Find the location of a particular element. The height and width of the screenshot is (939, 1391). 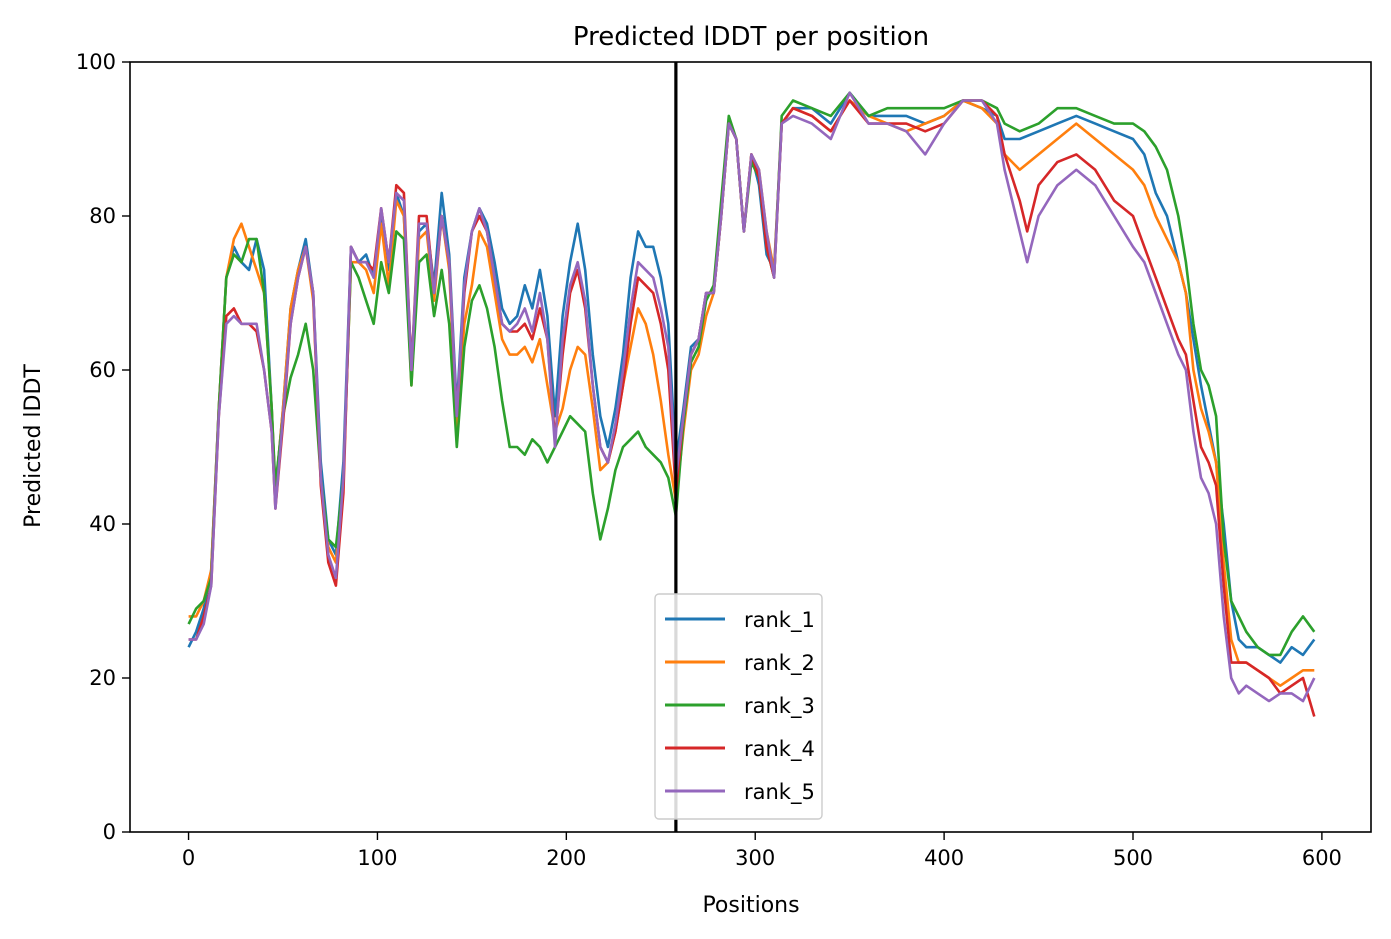

y-axis-label: Predicted lDDT is located at coordinates (33, 446).